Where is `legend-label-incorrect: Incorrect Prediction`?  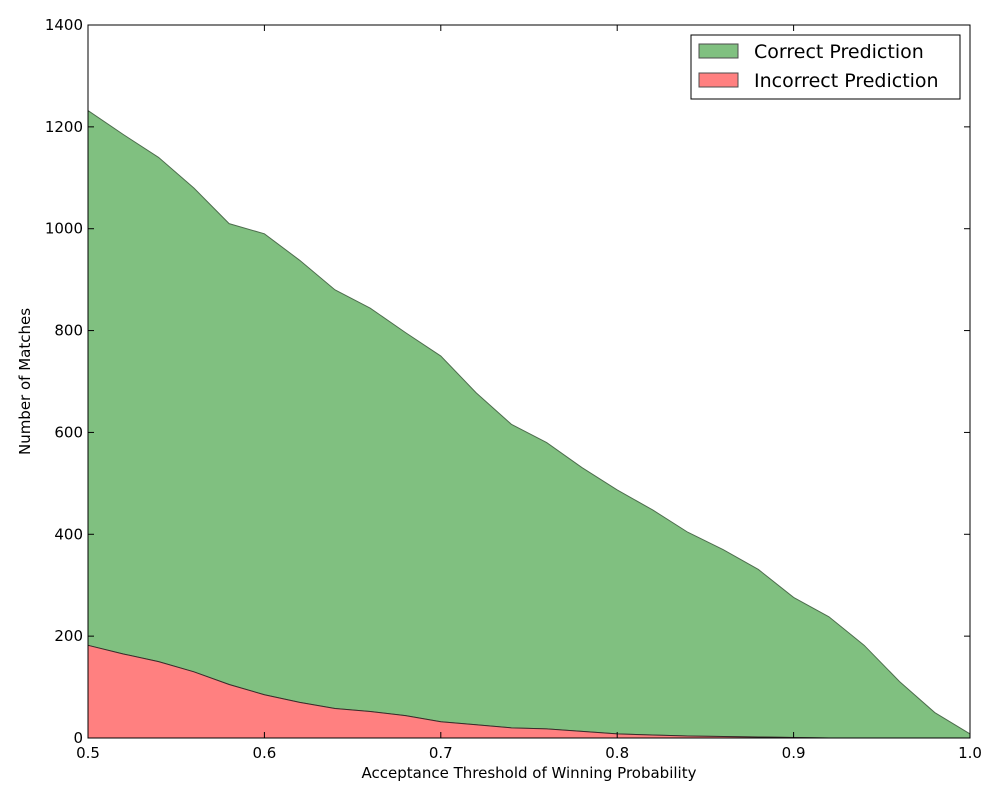 legend-label-incorrect: Incorrect Prediction is located at coordinates (846, 81).